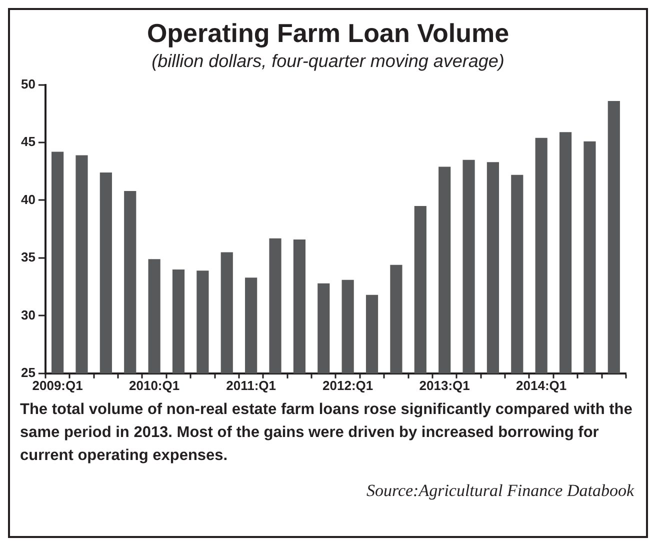 The image size is (660, 548). What do you see at coordinates (327, 433) in the screenshot?
I see `text: The total volume of non-real estate farm loans rose significantly compared with the same period in 2013. Most of the gains were driven by increased borrowing for current operating expenses.` at bounding box center [327, 433].